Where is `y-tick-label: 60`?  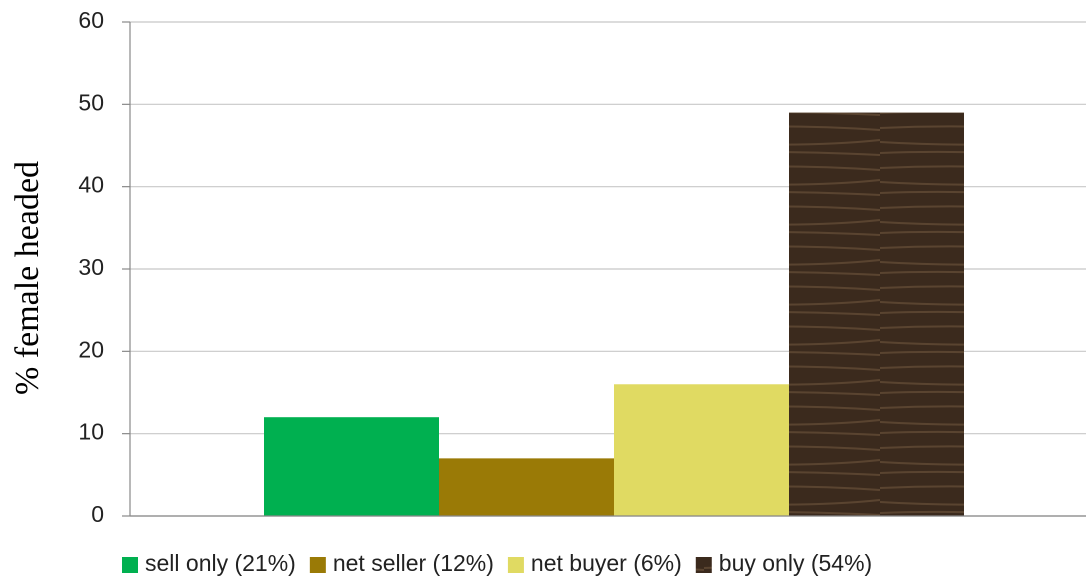
y-tick-label: 60 is located at coordinates (91, 20).